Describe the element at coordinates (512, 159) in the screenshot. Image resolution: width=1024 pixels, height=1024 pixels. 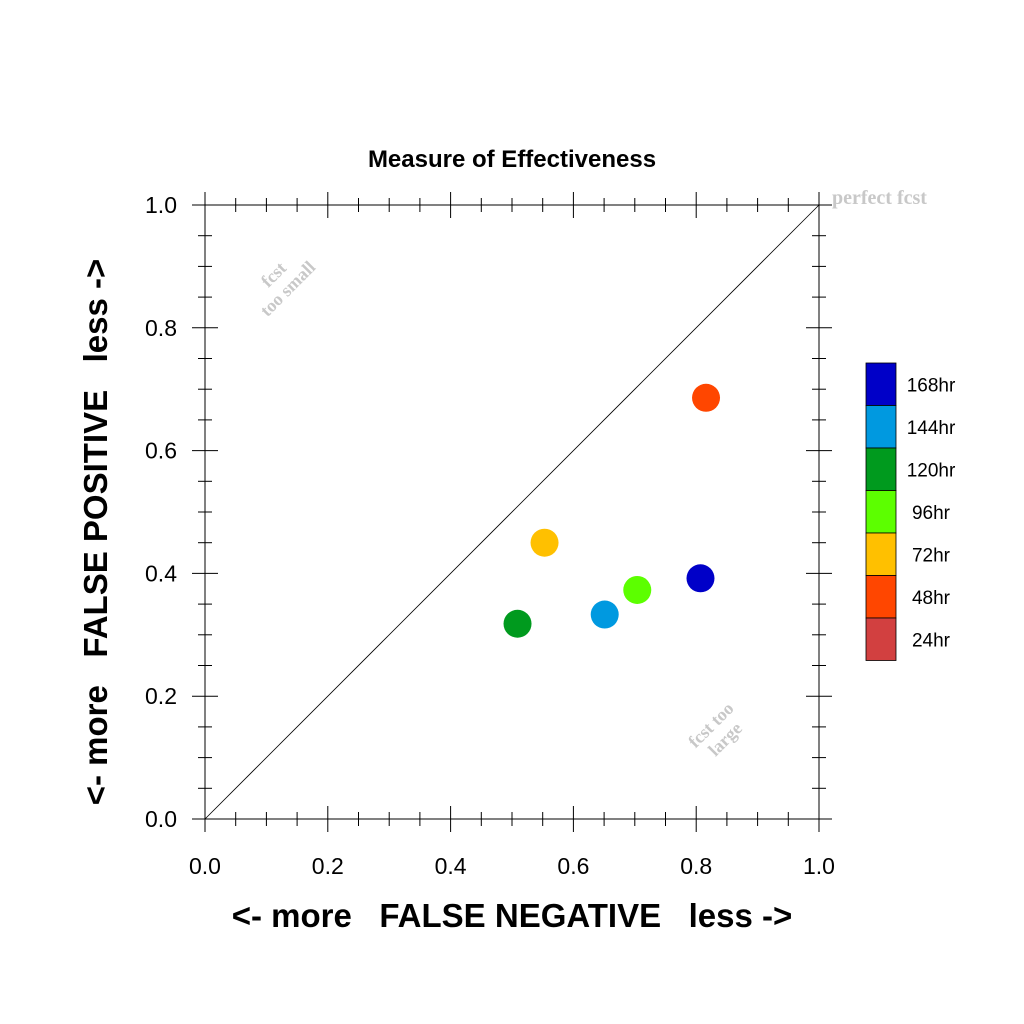
I see `chart-title: Measure of Effectiveness` at that location.